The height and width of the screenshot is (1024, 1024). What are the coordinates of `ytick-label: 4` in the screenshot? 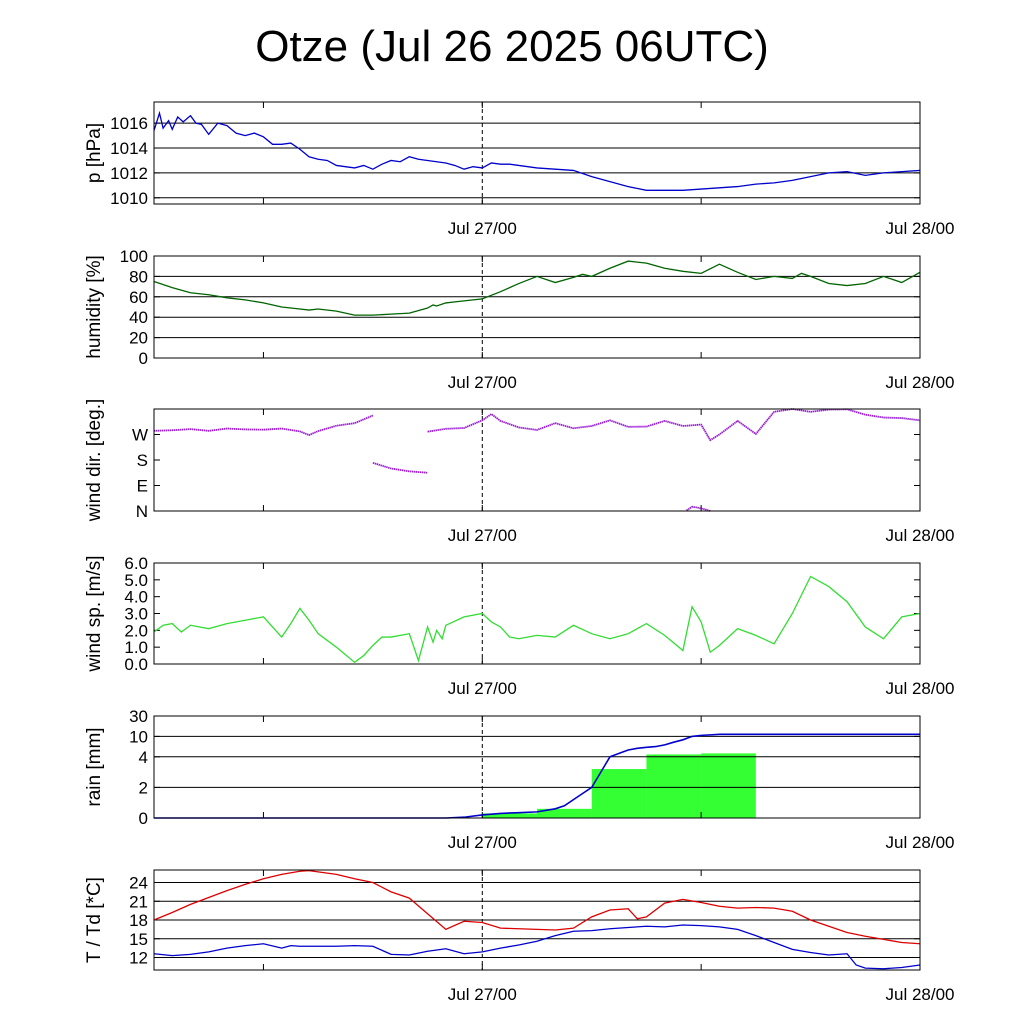 It's located at (143, 757).